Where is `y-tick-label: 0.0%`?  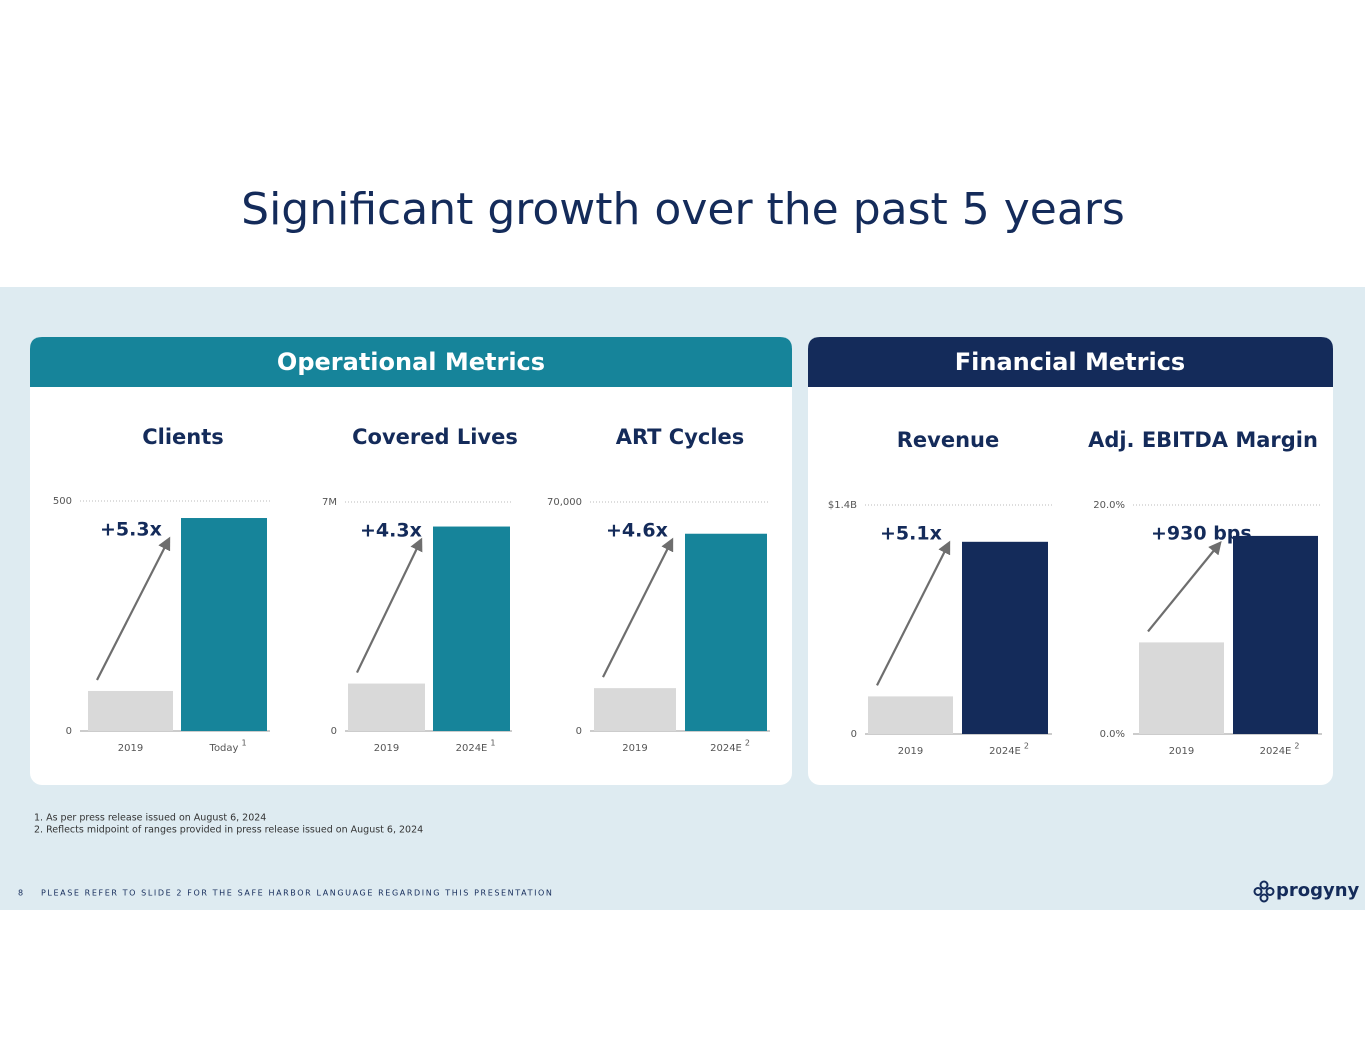 y-tick-label: 0.0% is located at coordinates (1112, 734).